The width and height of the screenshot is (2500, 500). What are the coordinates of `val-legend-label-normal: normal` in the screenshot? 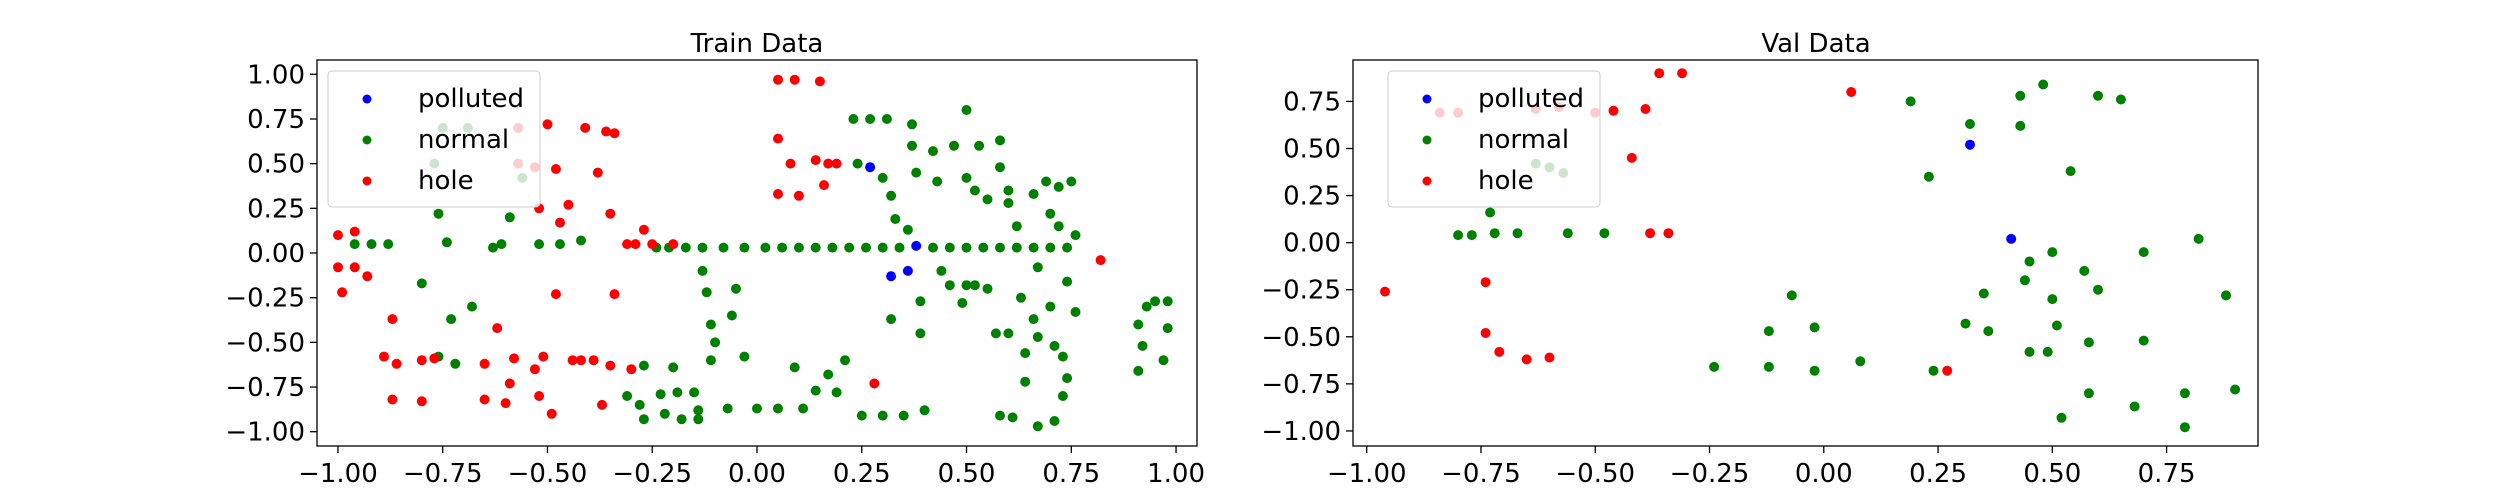 It's located at (1523, 140).